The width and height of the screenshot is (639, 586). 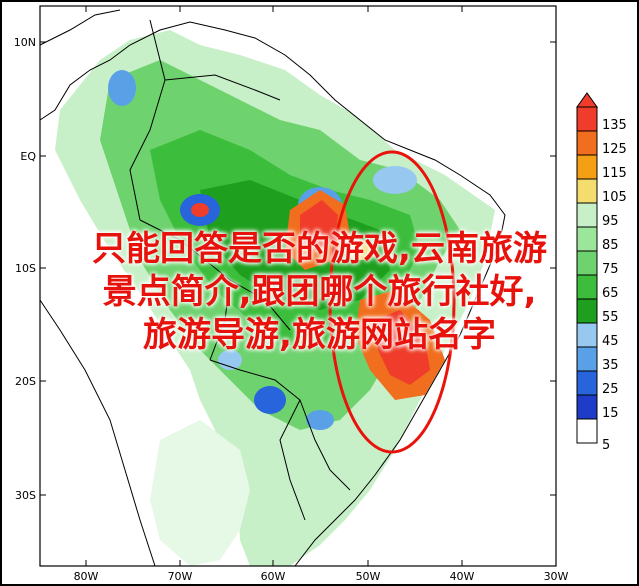 I want to click on lon-tick-label: 50W, so click(x=368, y=576).